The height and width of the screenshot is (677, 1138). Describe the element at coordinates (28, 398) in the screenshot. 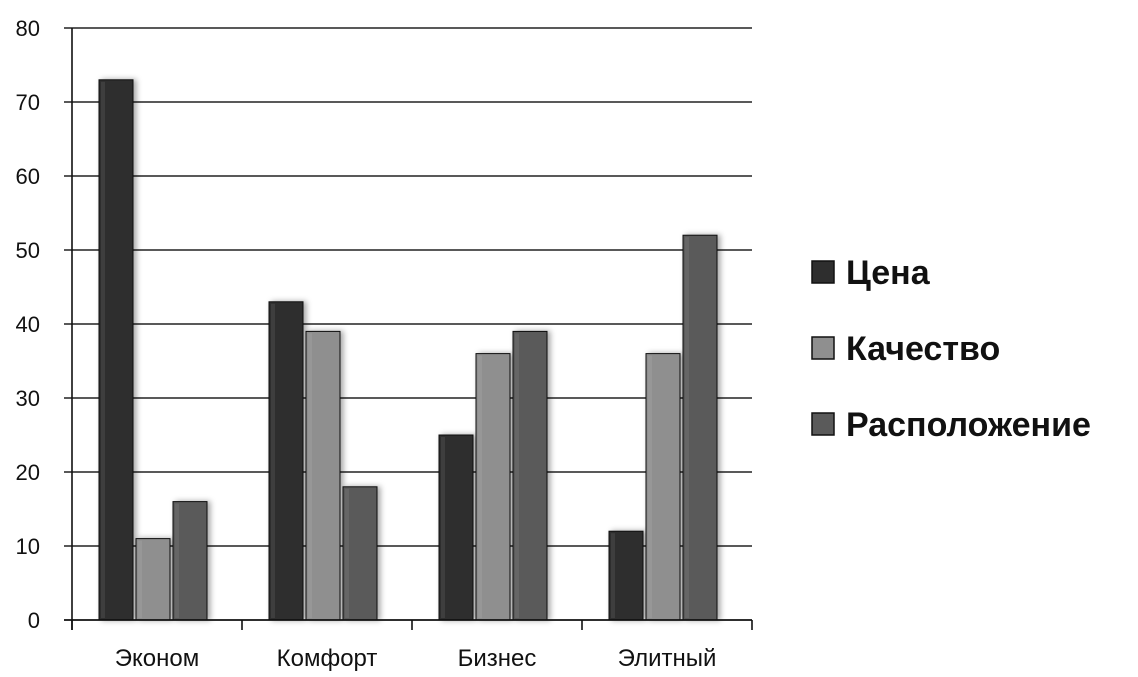

I see `y-tick-label: 30` at that location.